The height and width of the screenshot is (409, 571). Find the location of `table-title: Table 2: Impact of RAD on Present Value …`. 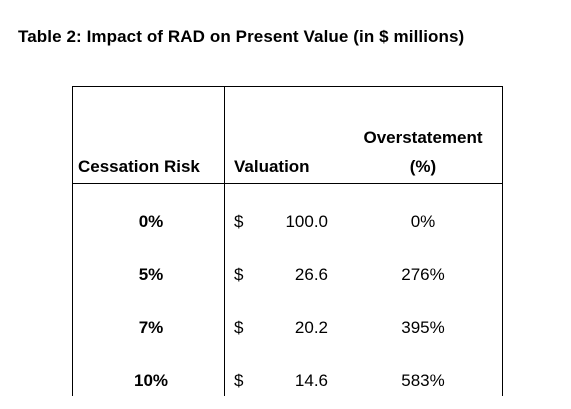

table-title: Table 2: Impact of RAD on Present Value … is located at coordinates (241, 36).